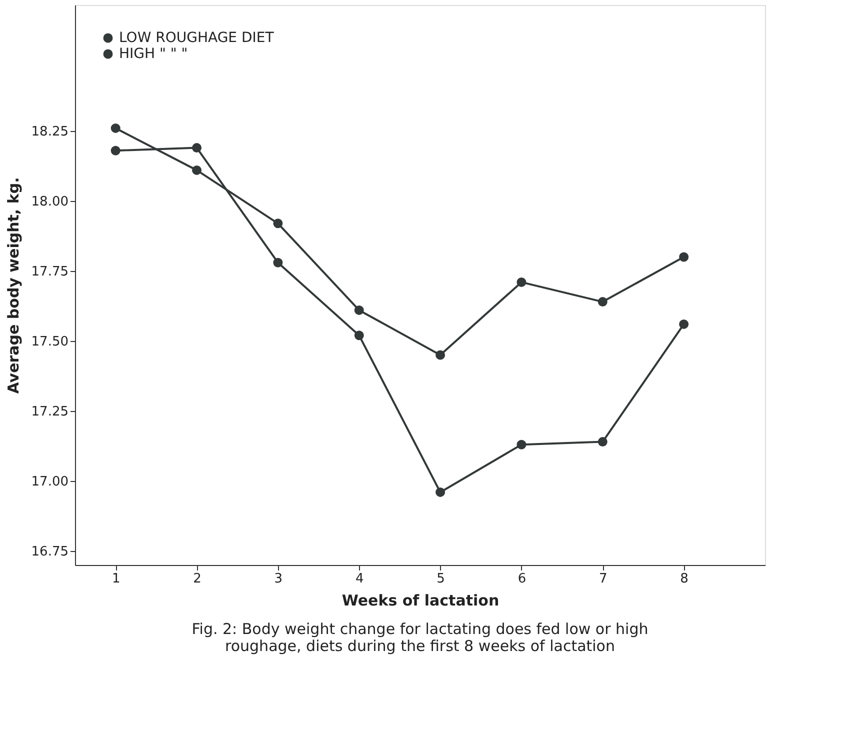 This screenshot has width=853, height=746. What do you see at coordinates (49, 552) in the screenshot?
I see `y-tick-label: 16.75` at bounding box center [49, 552].